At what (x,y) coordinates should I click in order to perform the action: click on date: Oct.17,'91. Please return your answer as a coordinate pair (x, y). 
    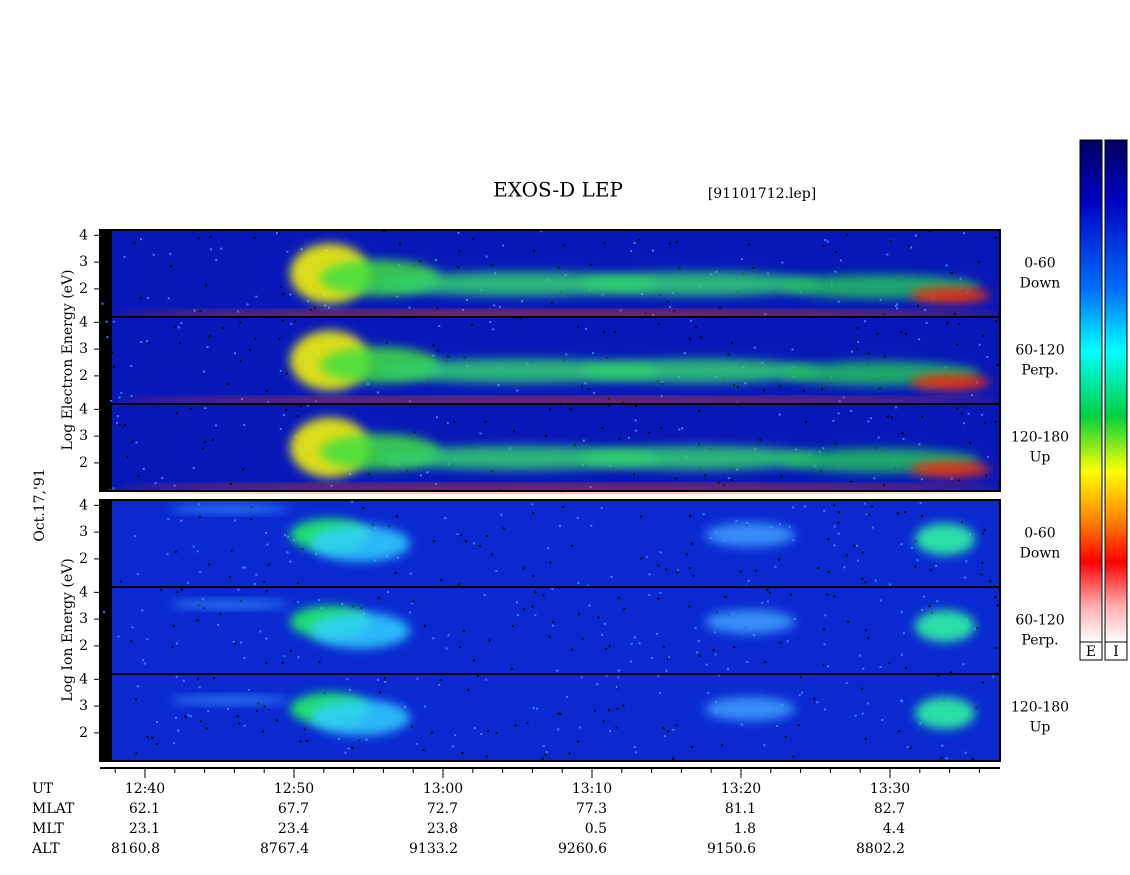
    Looking at the image, I should click on (40, 504).